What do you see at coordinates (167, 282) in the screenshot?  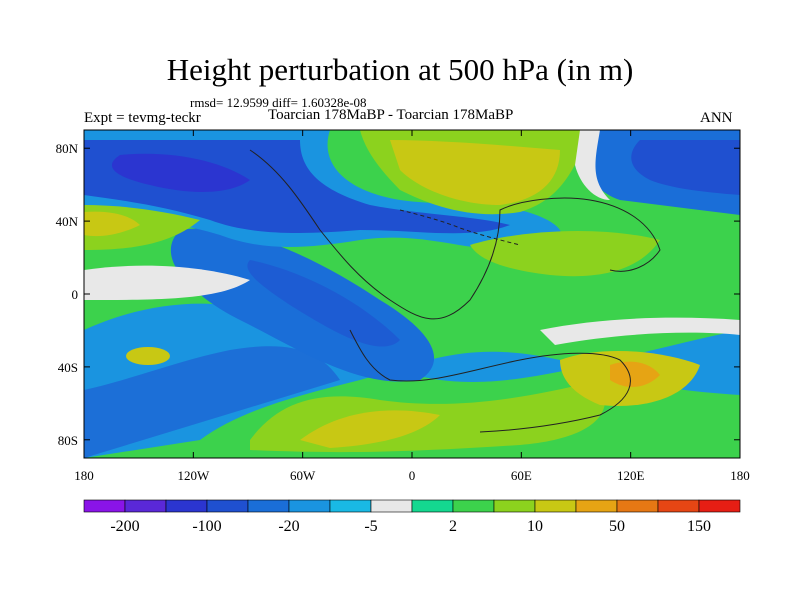 I see `region-neutral-west` at bounding box center [167, 282].